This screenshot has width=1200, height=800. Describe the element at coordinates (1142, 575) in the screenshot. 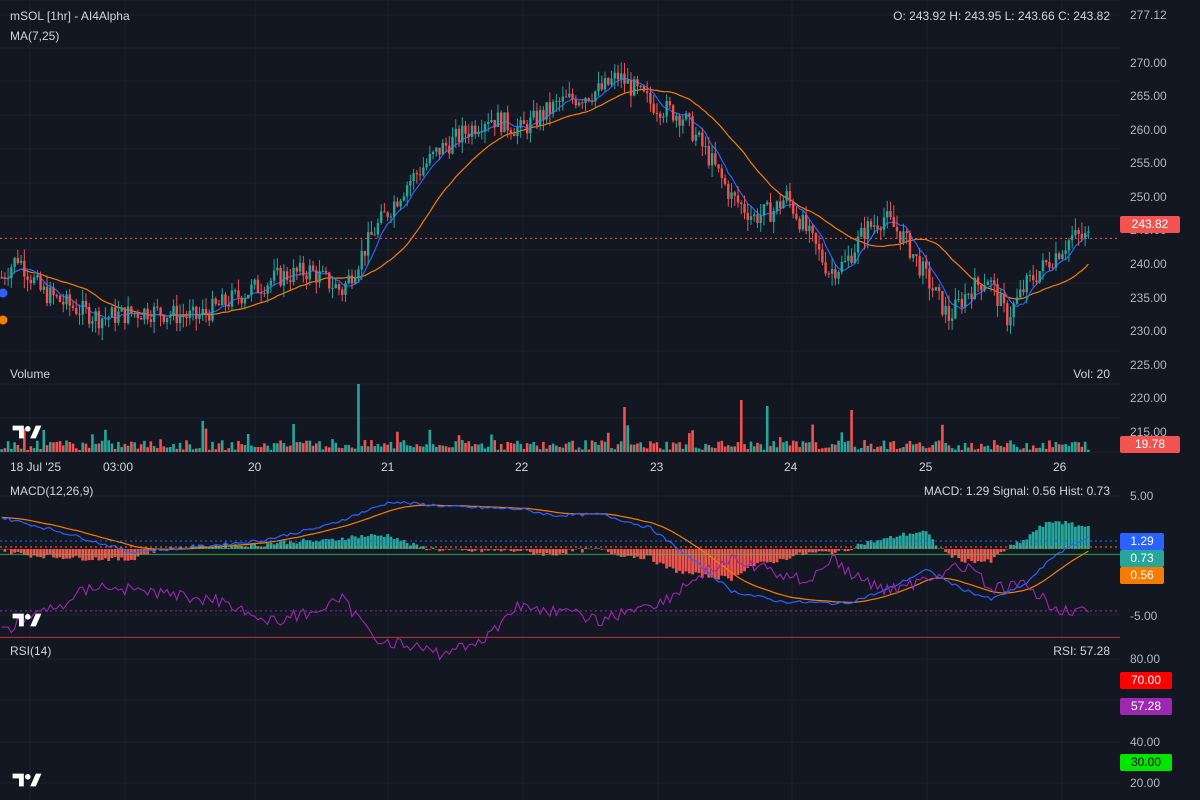

I see `signal-tag: 0.56` at that location.